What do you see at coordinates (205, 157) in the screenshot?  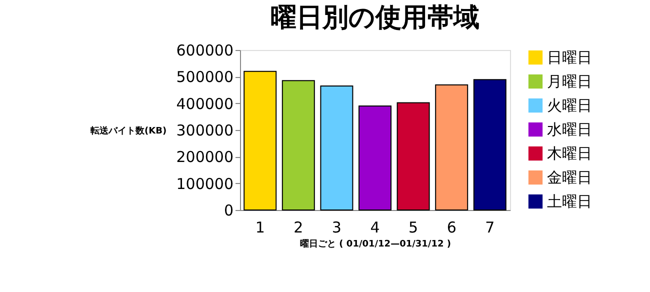 I see `y-tick-label: 200000` at bounding box center [205, 157].